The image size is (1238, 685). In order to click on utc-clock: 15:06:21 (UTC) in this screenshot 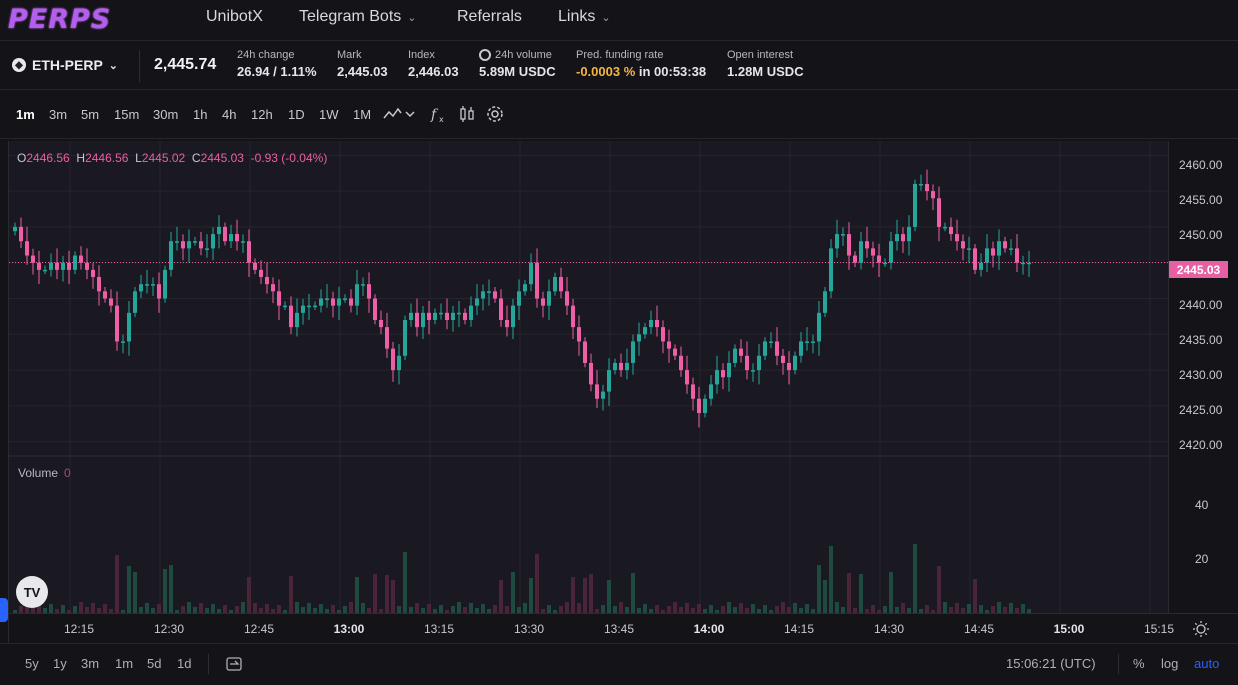, I will do `click(1051, 663)`.